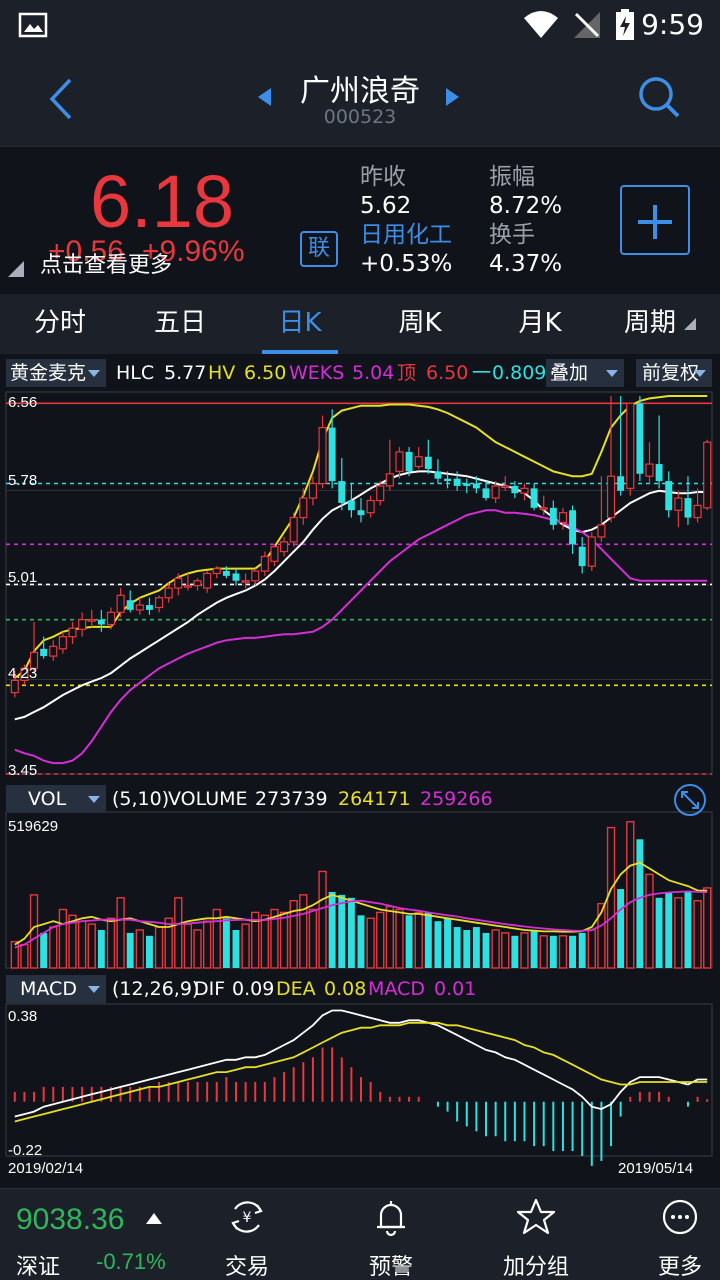  I want to click on prev-close-label: 昨收, so click(383, 177).